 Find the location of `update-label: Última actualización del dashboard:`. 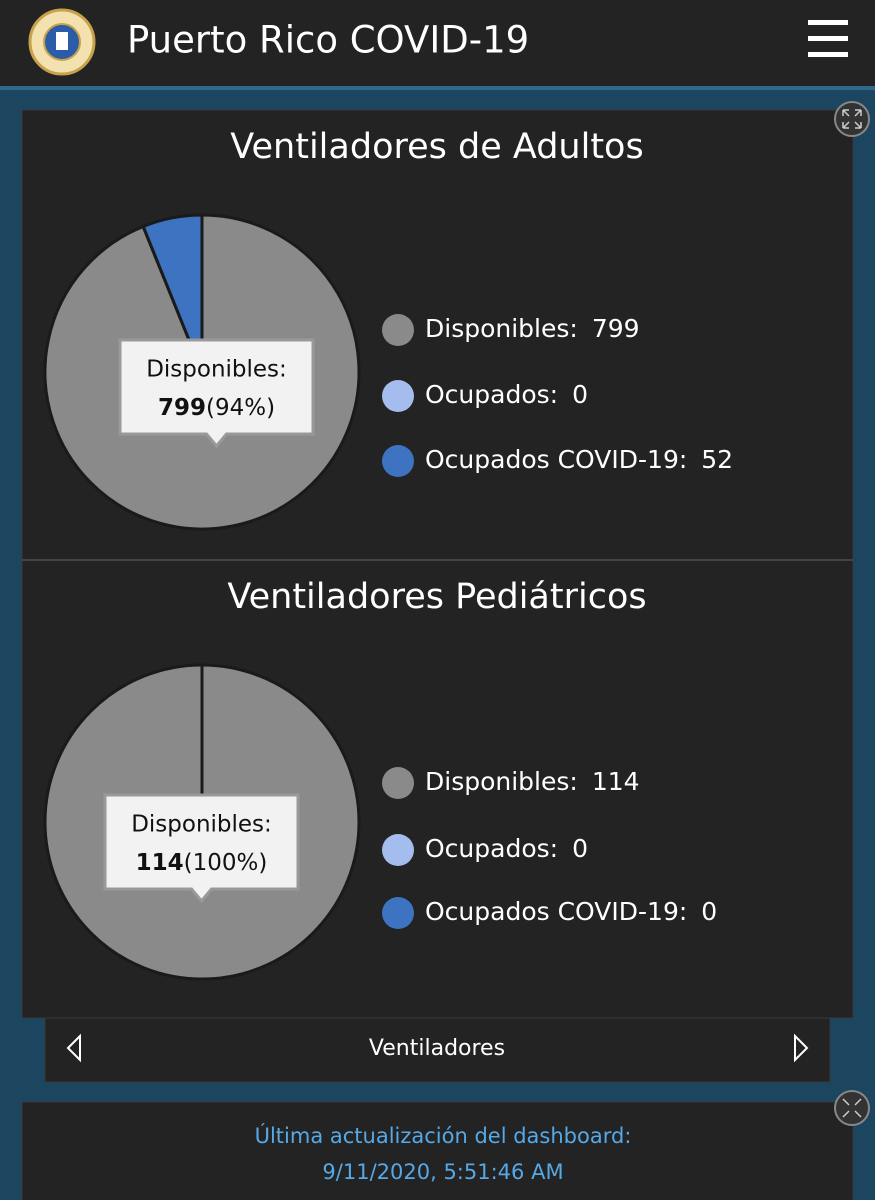

update-label: Última actualización del dashboard: is located at coordinates (443, 1135).